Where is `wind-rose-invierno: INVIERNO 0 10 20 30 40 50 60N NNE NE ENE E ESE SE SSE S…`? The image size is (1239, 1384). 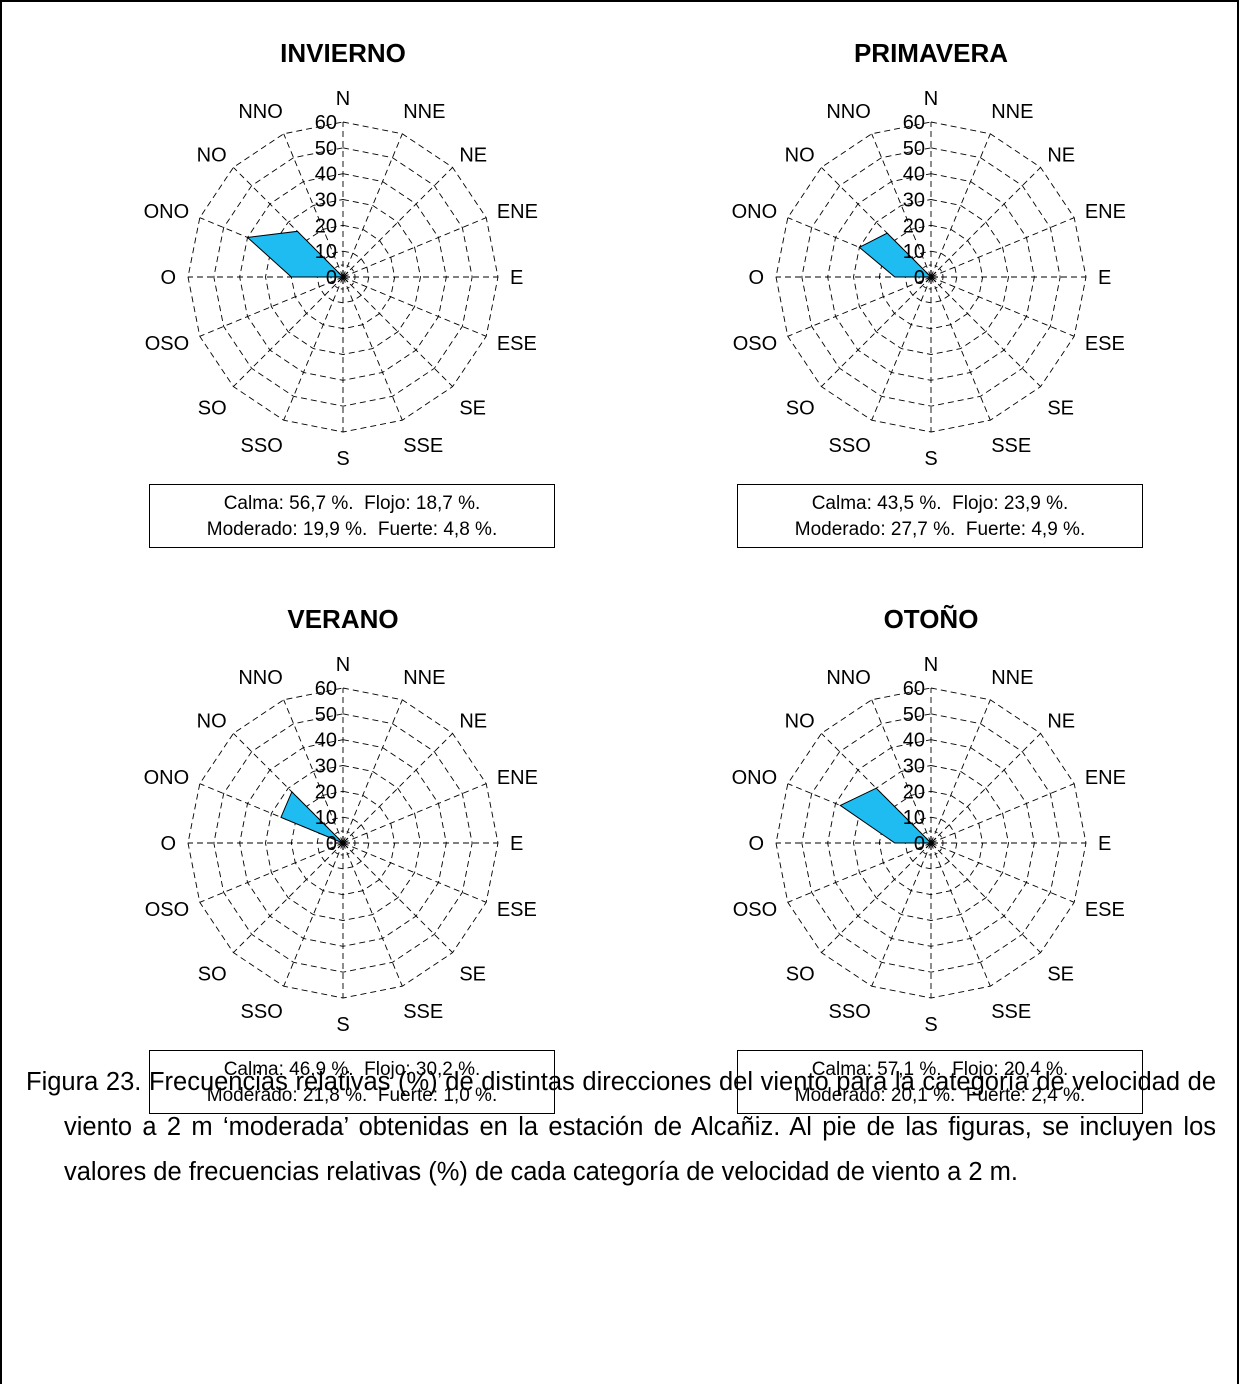
wind-rose-invierno: INVIERNO 0 10 20 30 40 50 60N NNE NE ENE E ESE SE SSE S… is located at coordinates (341, 254).